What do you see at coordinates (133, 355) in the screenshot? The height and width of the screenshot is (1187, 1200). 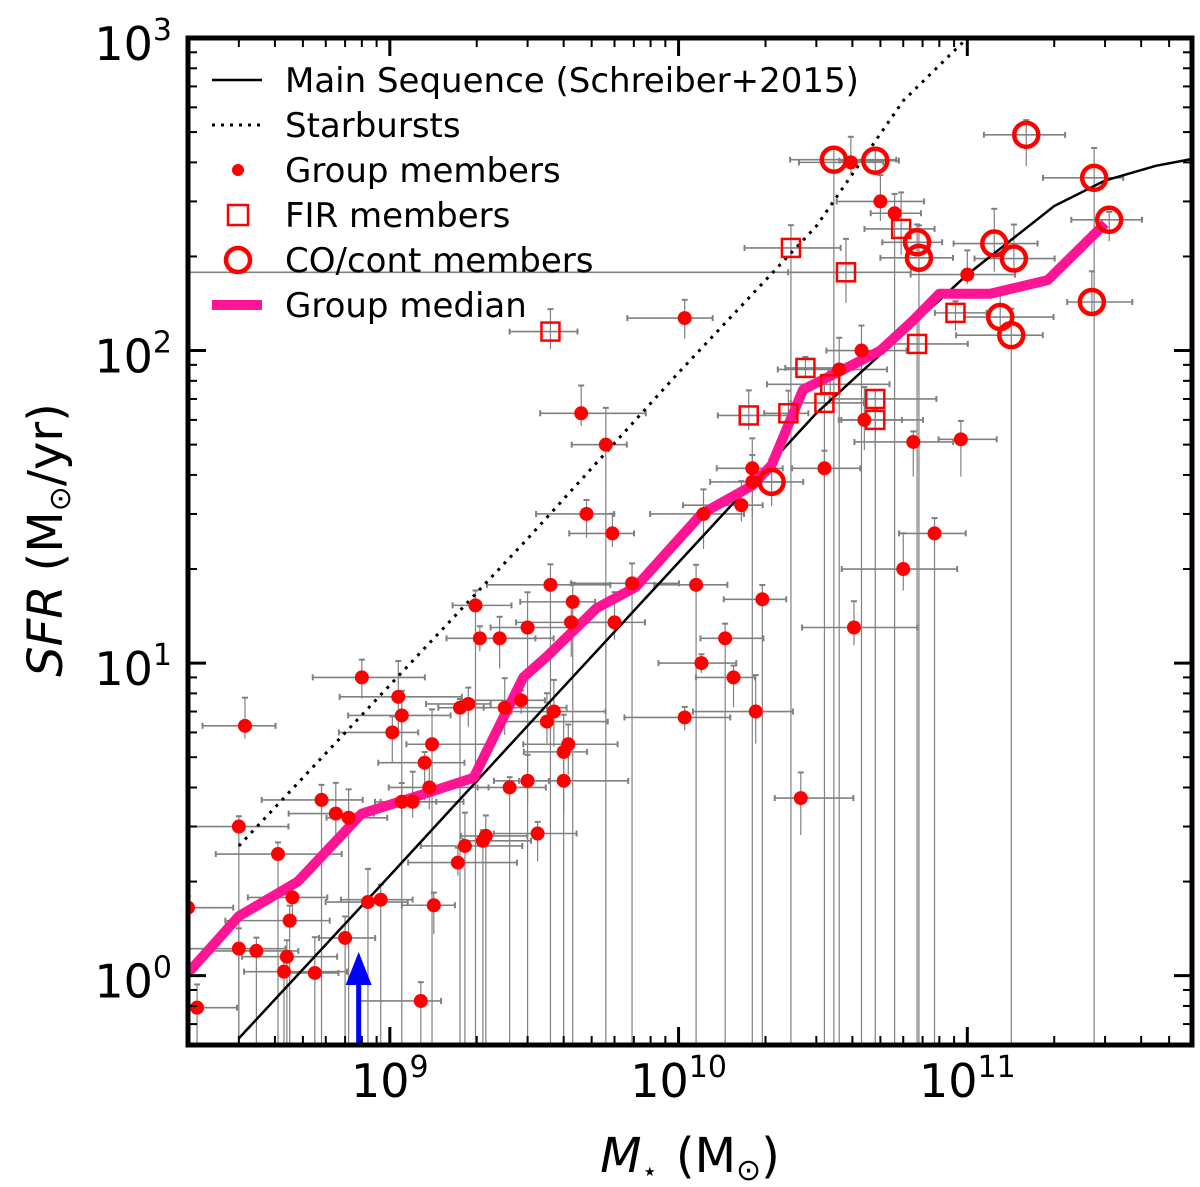 I see `y-tick-label: 102` at bounding box center [133, 355].